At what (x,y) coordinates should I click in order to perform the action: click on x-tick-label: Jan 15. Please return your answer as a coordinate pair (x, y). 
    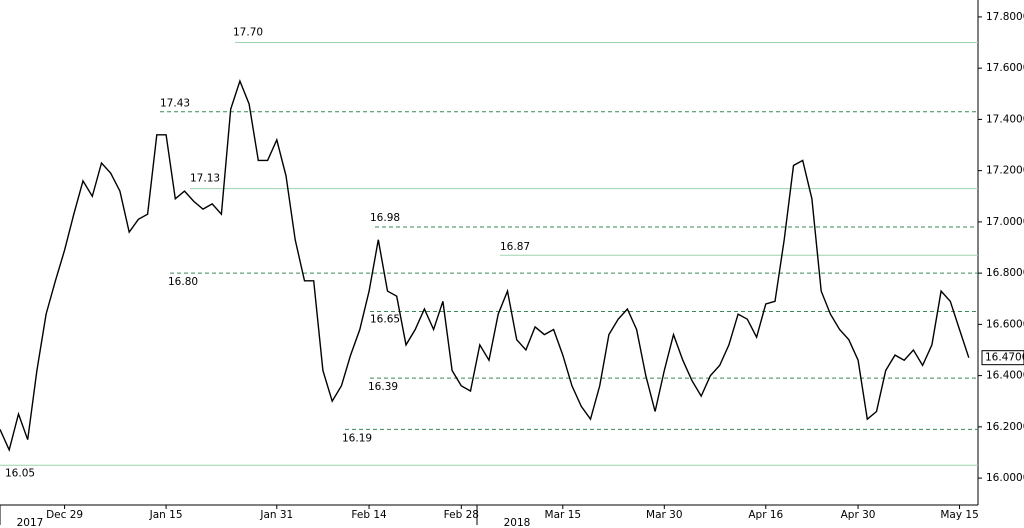
    Looking at the image, I should click on (166, 515).